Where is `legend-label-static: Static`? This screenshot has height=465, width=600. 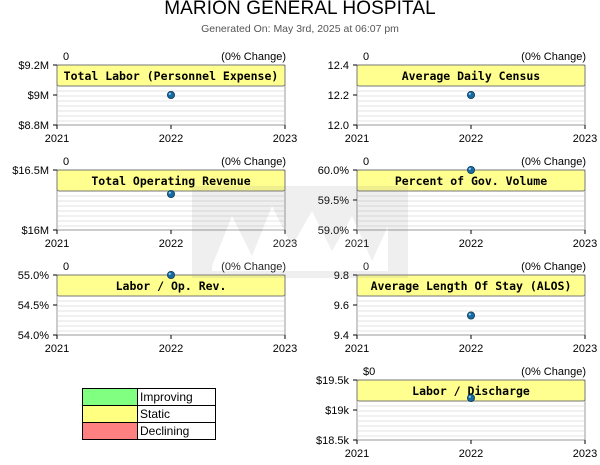 legend-label-static: Static is located at coordinates (176, 414).